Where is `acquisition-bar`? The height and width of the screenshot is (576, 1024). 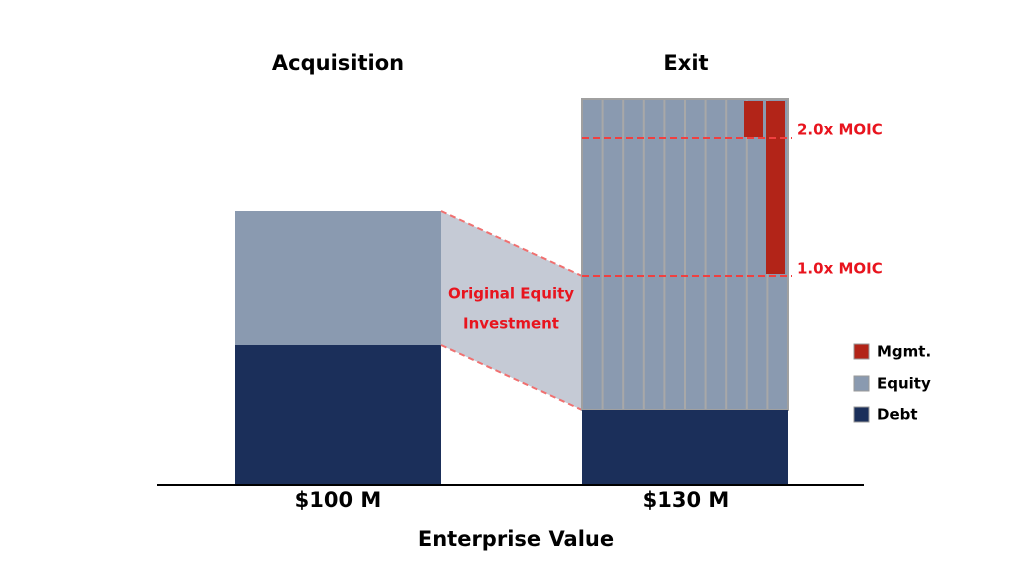
acquisition-bar is located at coordinates (338, 348).